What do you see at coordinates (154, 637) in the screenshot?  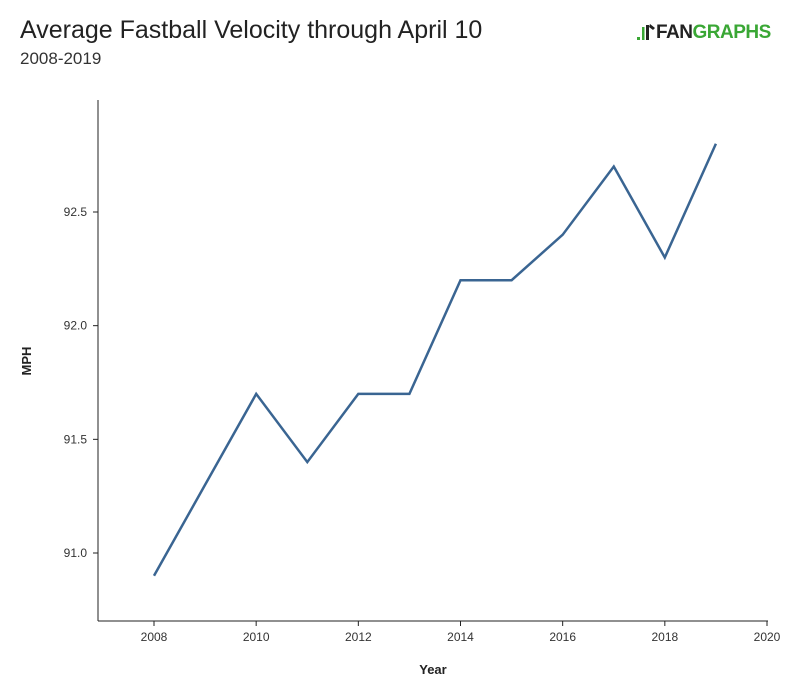 I see `x-tick-label: 2008` at bounding box center [154, 637].